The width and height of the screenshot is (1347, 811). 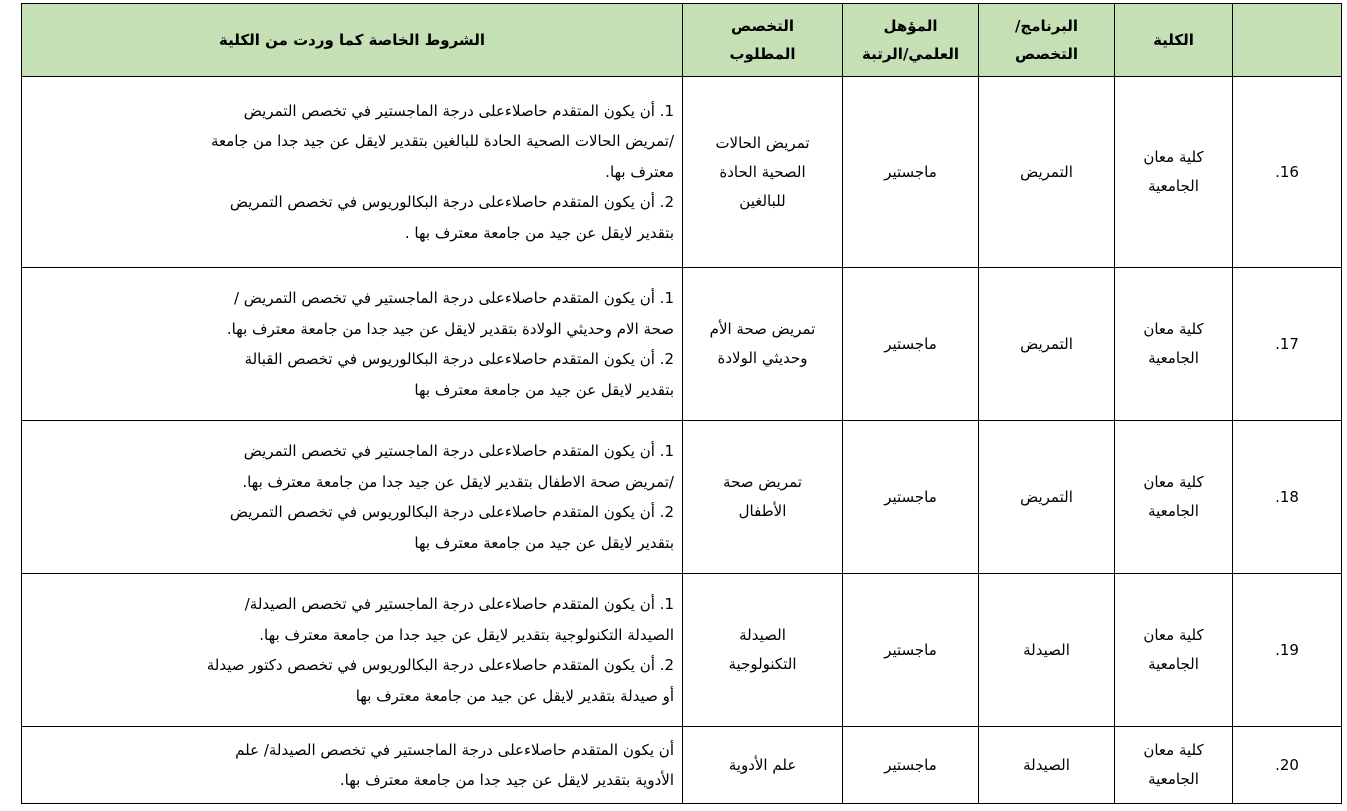 I want to click on header-program: البرنامج/التخصص, so click(x=1046, y=40).